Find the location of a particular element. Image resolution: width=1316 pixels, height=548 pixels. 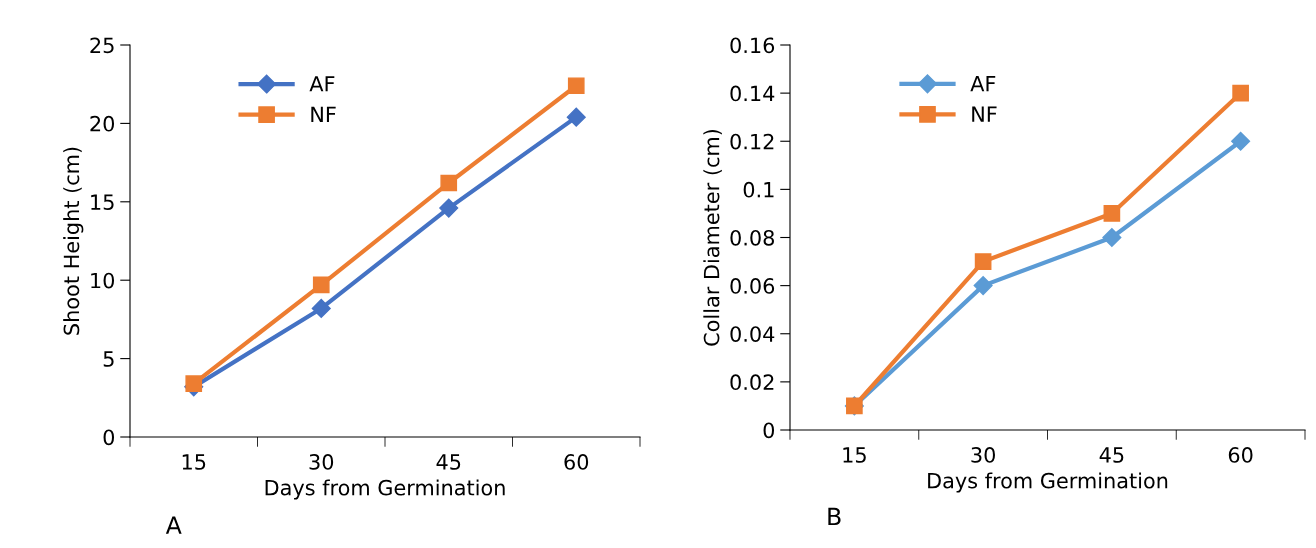

y-tick-label: 10 is located at coordinates (103, 280).